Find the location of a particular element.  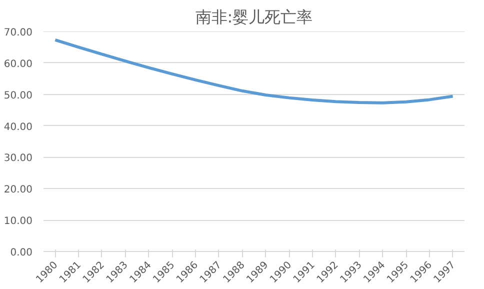

y-tick-label: 0.00 is located at coordinates (21, 253).